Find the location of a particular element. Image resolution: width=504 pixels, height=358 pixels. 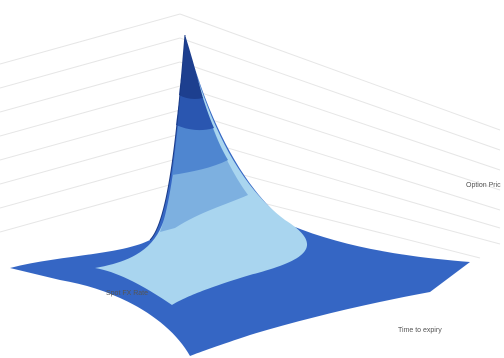

surface-peak is located at coordinates (191, 67).